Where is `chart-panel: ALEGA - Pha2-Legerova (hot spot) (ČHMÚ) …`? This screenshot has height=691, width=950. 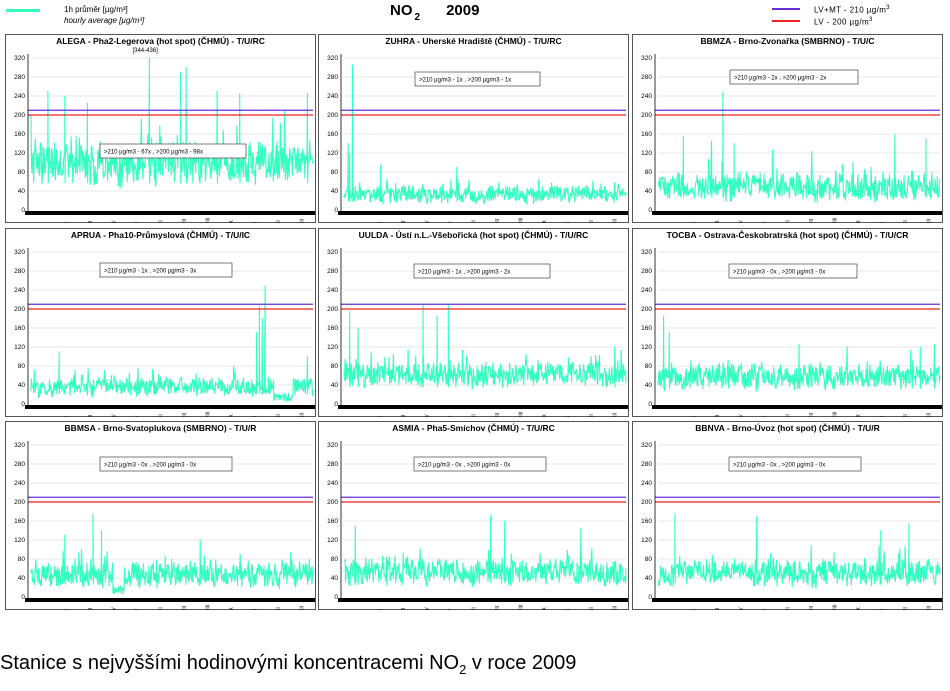 chart-panel: ALEGA - Pha2-Legerova (hot spot) (ČHMÚ) … is located at coordinates (160, 128).